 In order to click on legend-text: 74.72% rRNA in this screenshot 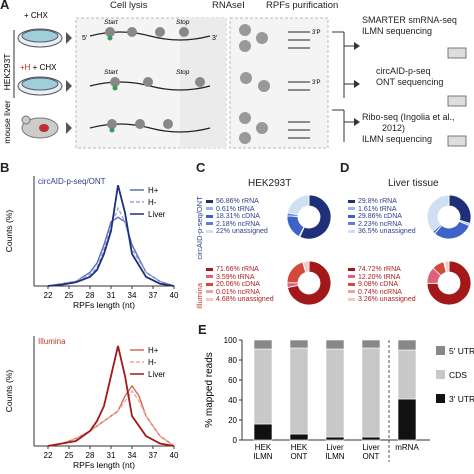, I will do `click(379, 269)`.